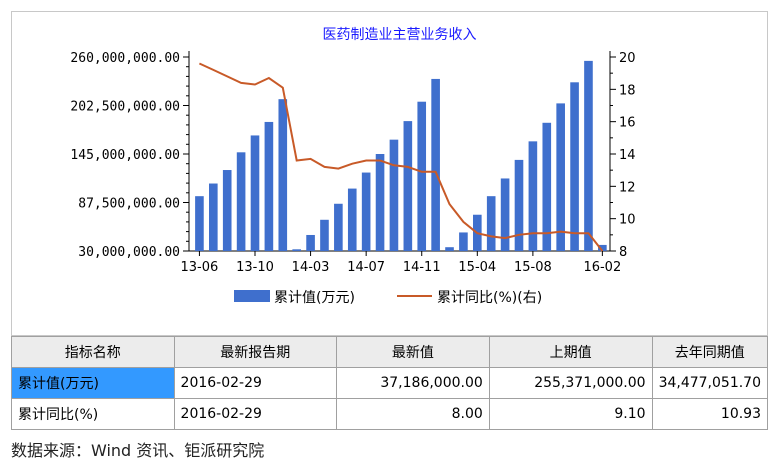 The width and height of the screenshot is (780, 466). Describe the element at coordinates (200, 267) in the screenshot. I see `x-tick-label: 13-06` at that location.